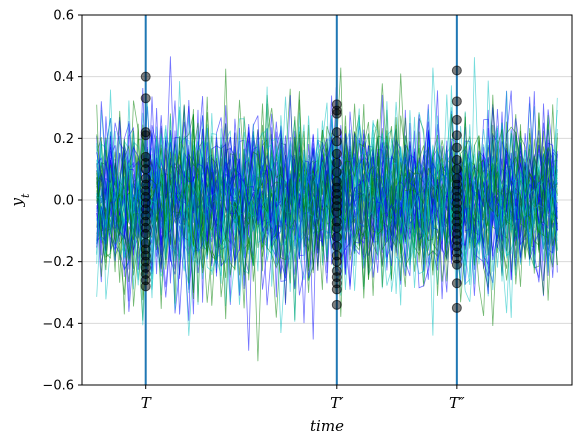 This screenshot has width=581, height=447. Describe the element at coordinates (303, 398) in the screenshot. I see `x-axis: T T′ T″` at that location.